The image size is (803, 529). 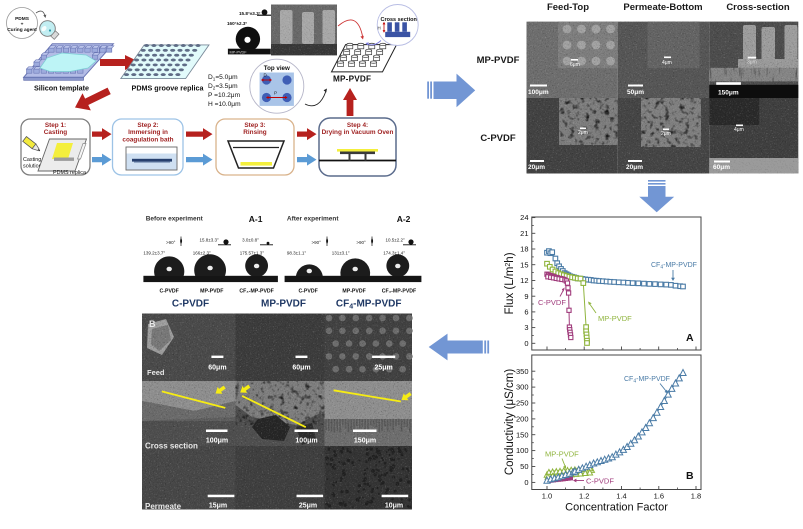 I want to click on svg-text: D2=3.5μm, so click(x=223, y=86).